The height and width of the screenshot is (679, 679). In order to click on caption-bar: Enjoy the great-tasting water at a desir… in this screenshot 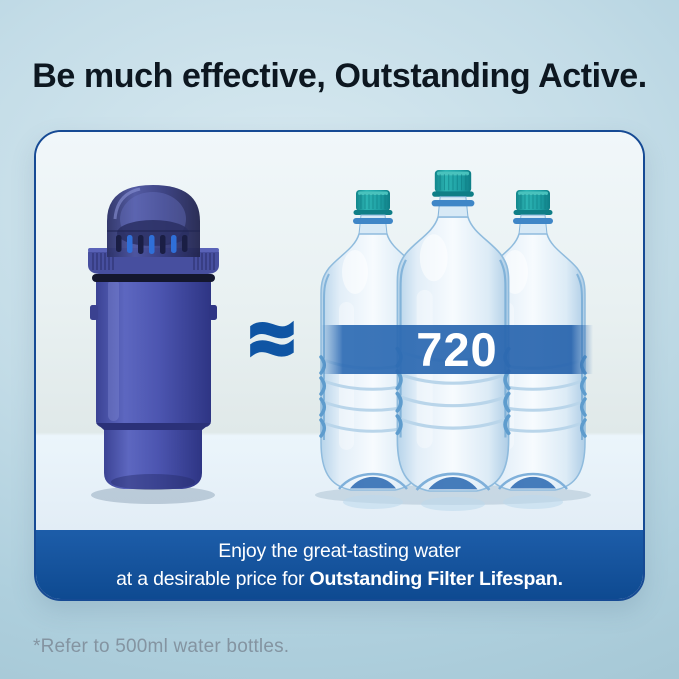, I will do `click(339, 564)`.